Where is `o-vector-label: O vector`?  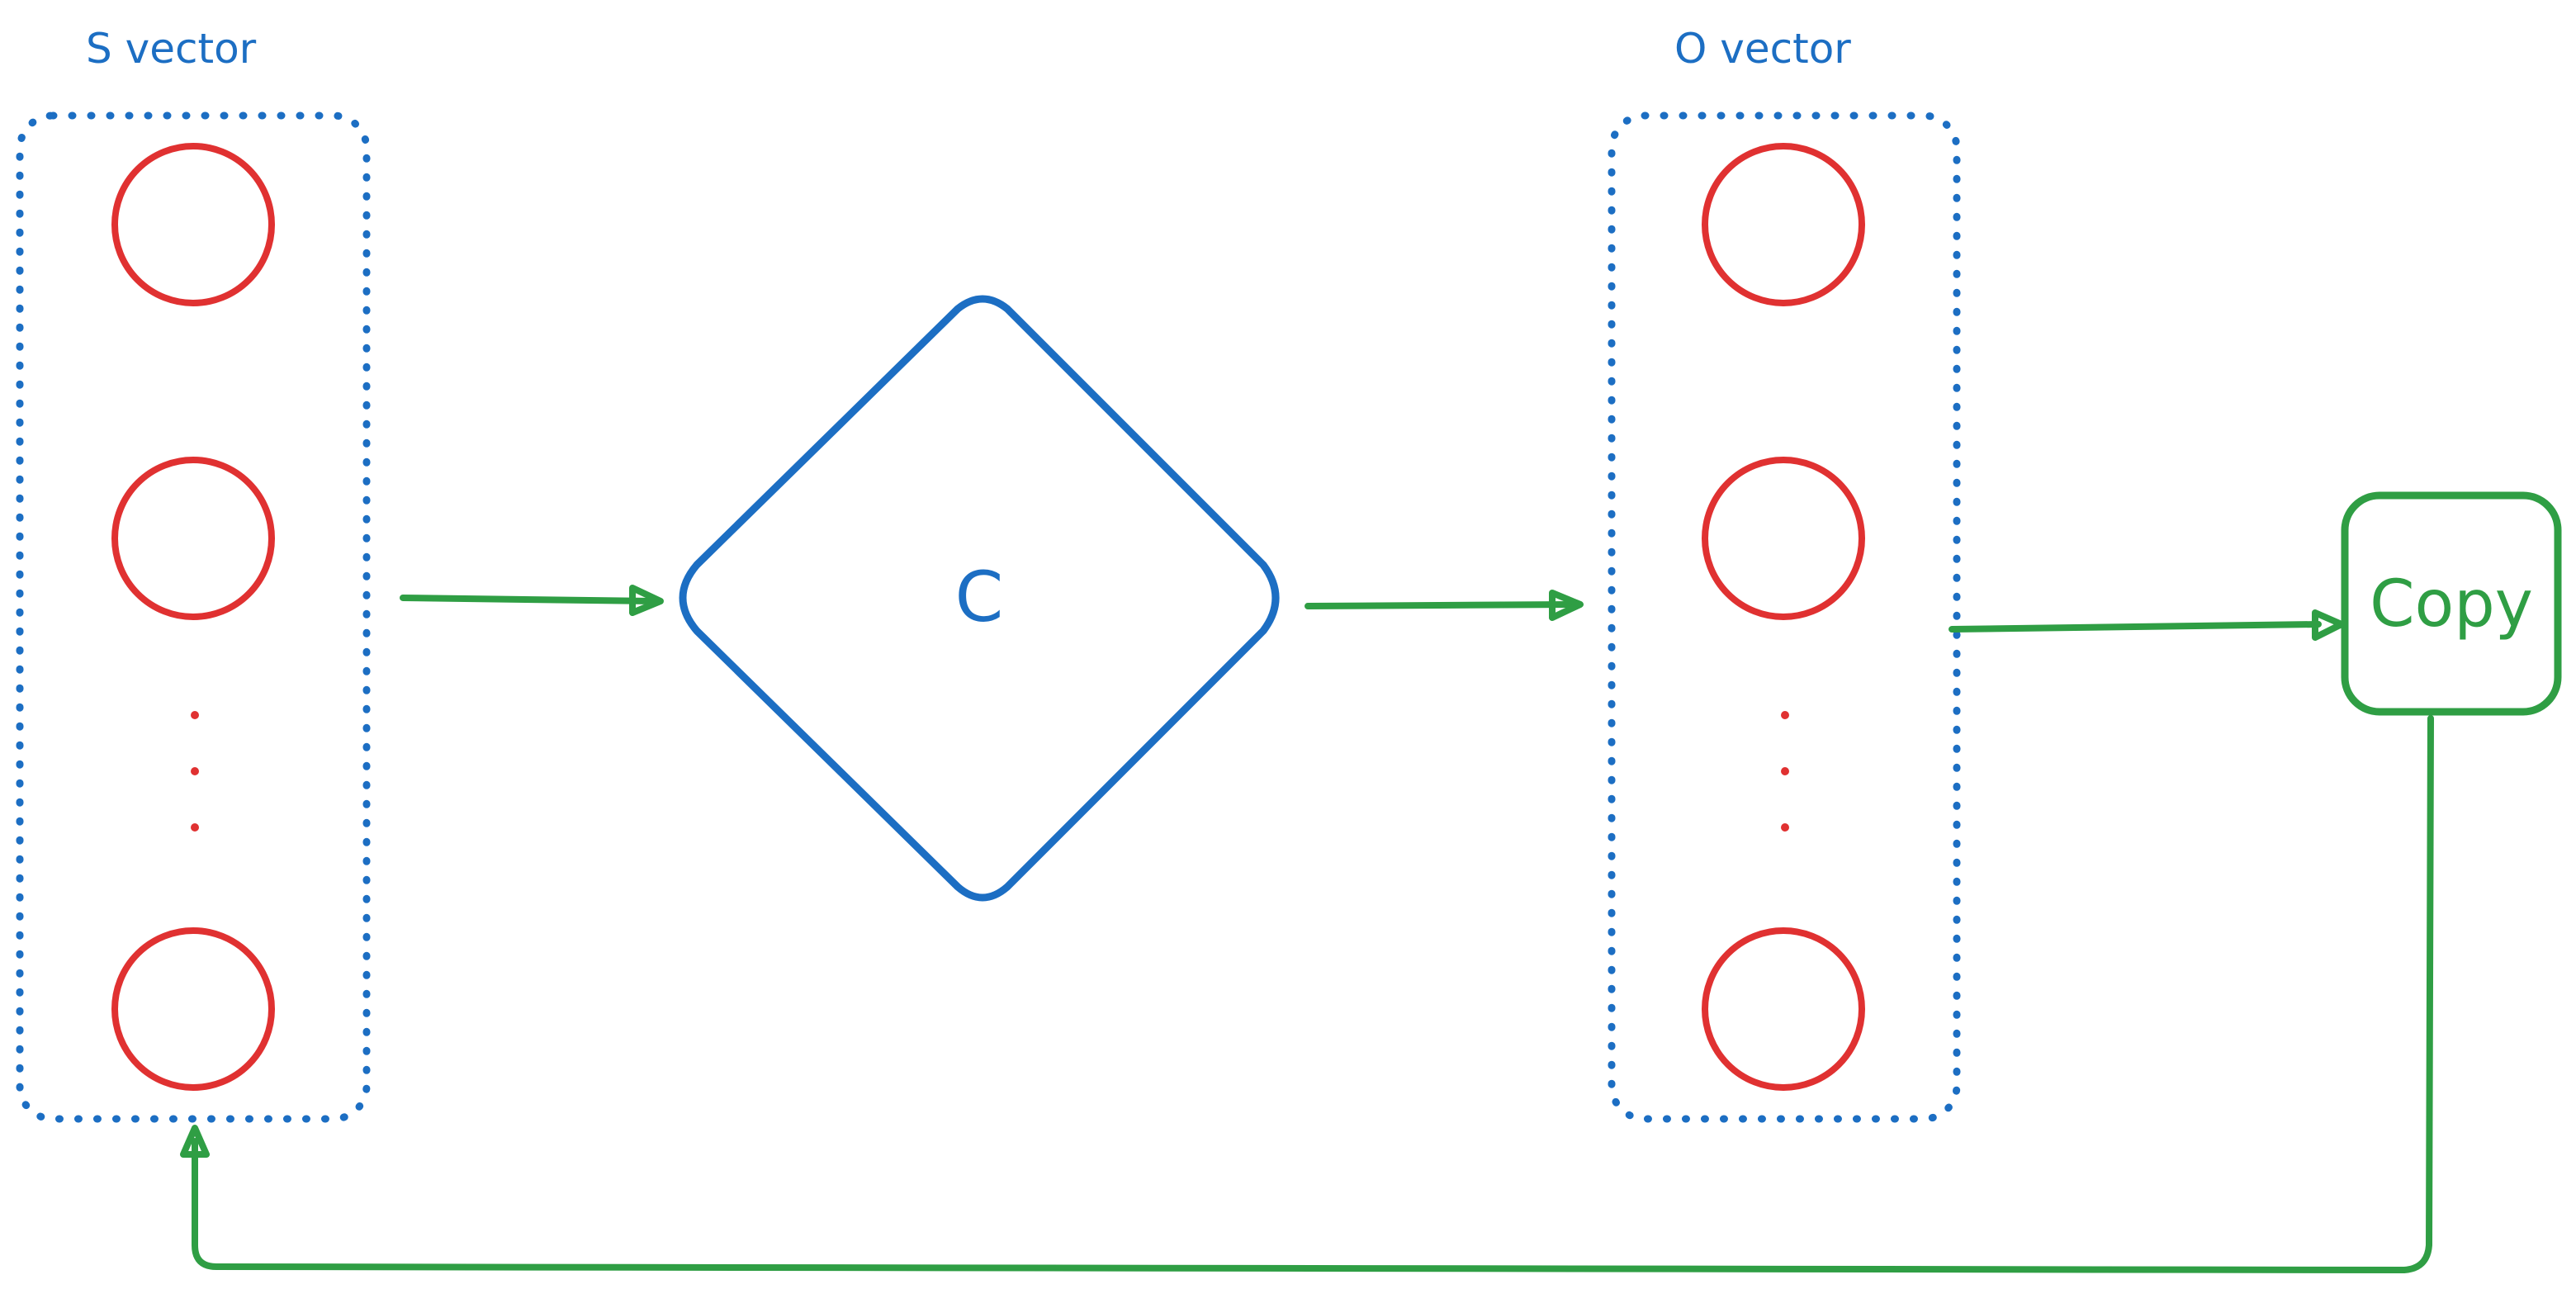
o-vector-label: O vector is located at coordinates (1762, 49).